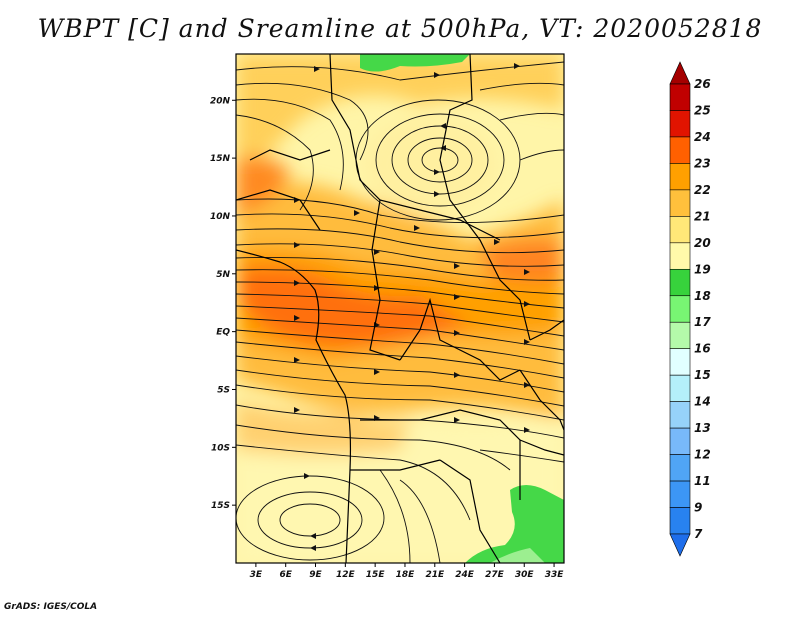 The width and height of the screenshot is (800, 618). Describe the element at coordinates (220, 506) in the screenshot. I see `lat-tick-label: 15S` at that location.